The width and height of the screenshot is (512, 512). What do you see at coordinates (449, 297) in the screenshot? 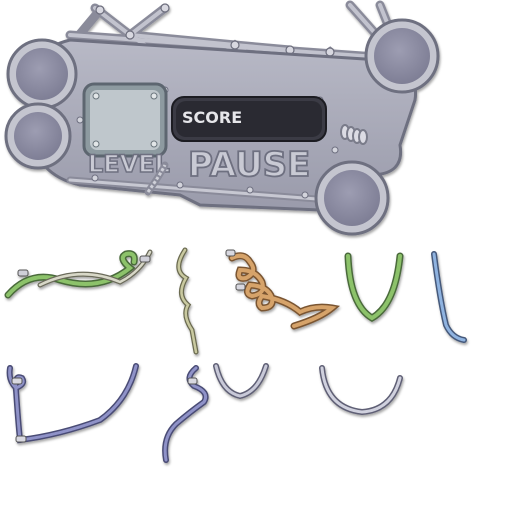
I see `rope-blue` at bounding box center [449, 297].